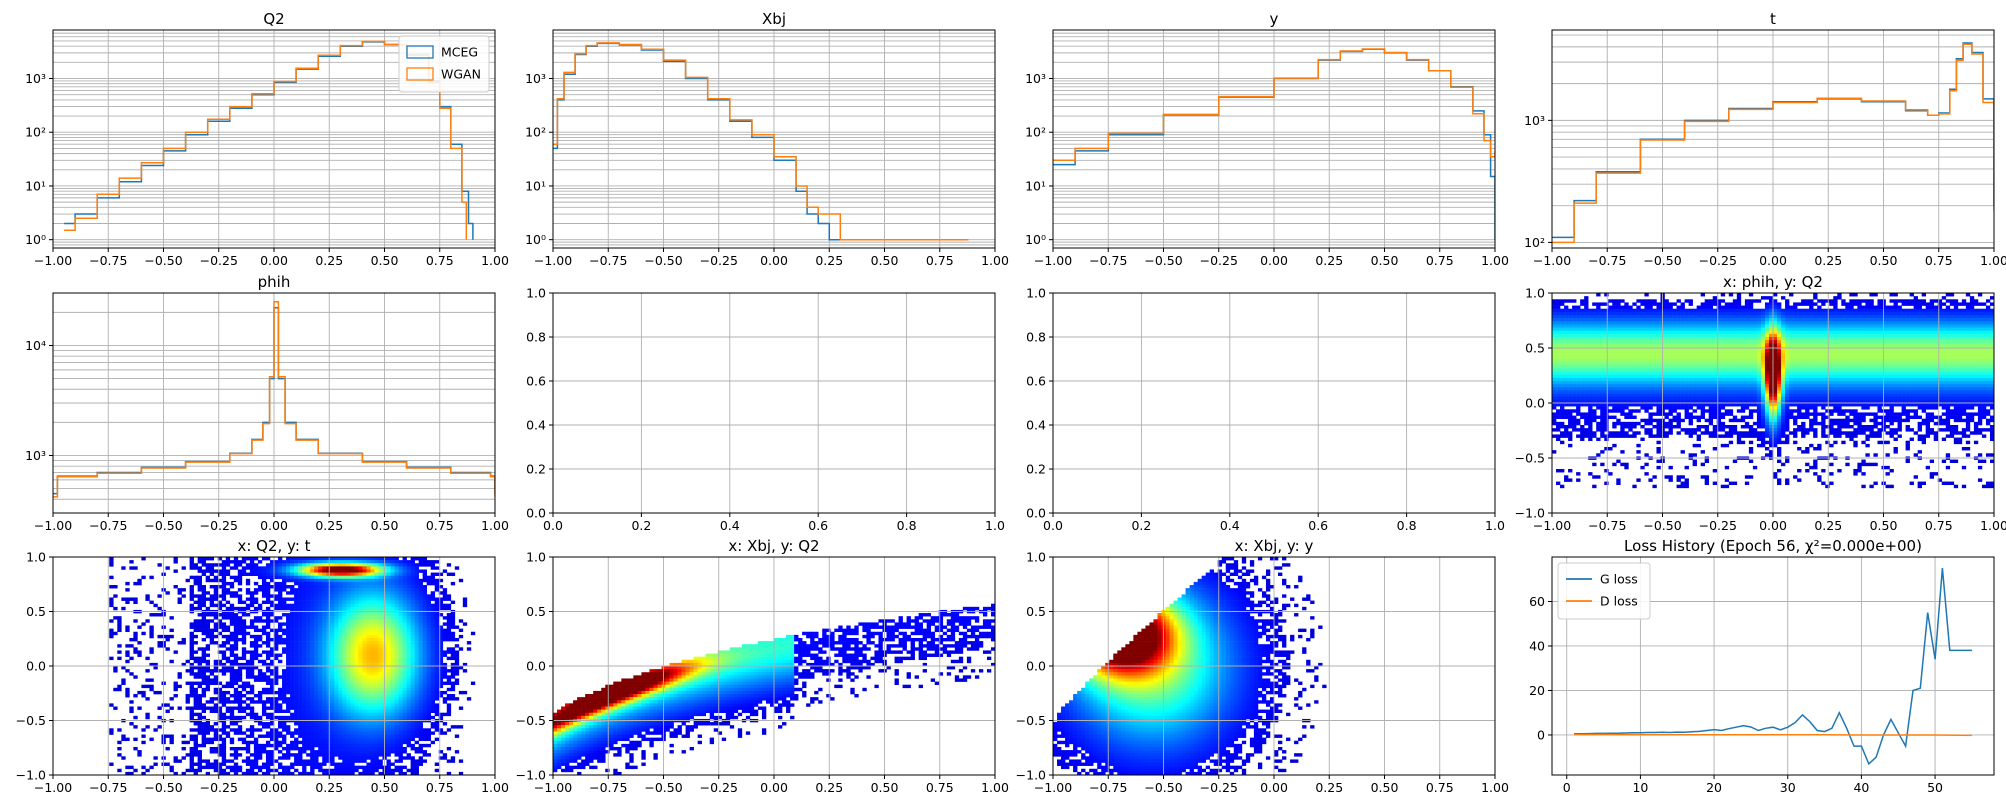  What do you see at coordinates (1274, 105) in the screenshot?
I see `series-line-wgan` at bounding box center [1274, 105].